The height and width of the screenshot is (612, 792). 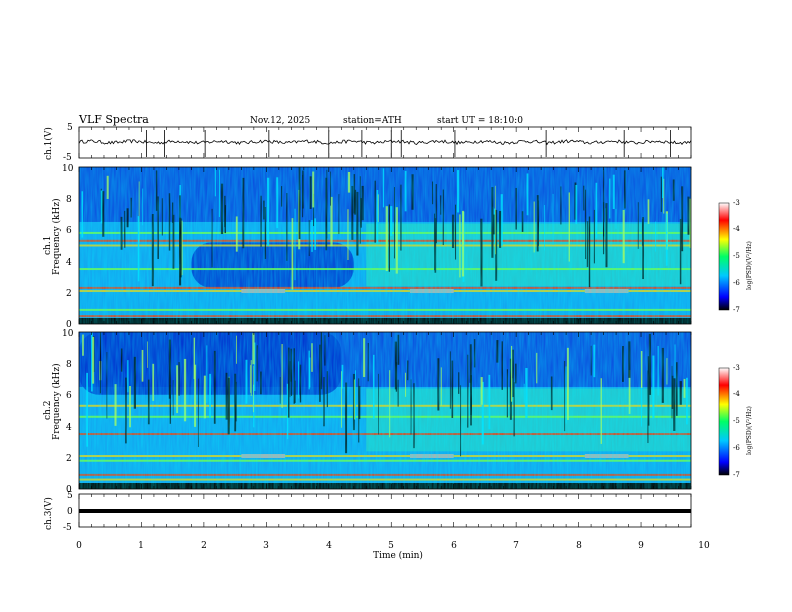 I want to click on ch3-ylabel: ch.3(V), so click(x=48, y=513).